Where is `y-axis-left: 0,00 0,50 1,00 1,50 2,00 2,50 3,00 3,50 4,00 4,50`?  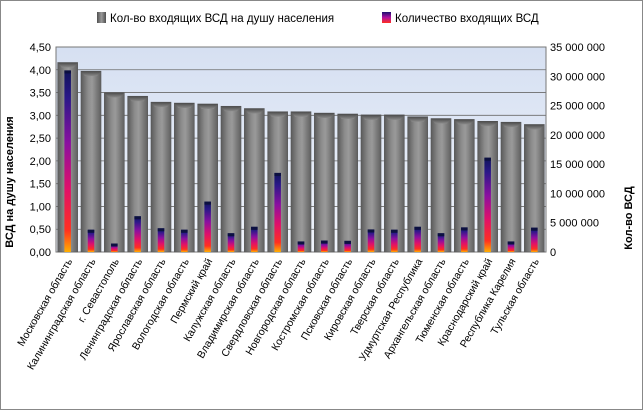
y-axis-left: 0,00 0,50 1,00 1,50 2,00 2,50 3,00 3,50 4,00 4,50 is located at coordinates (40, 150).